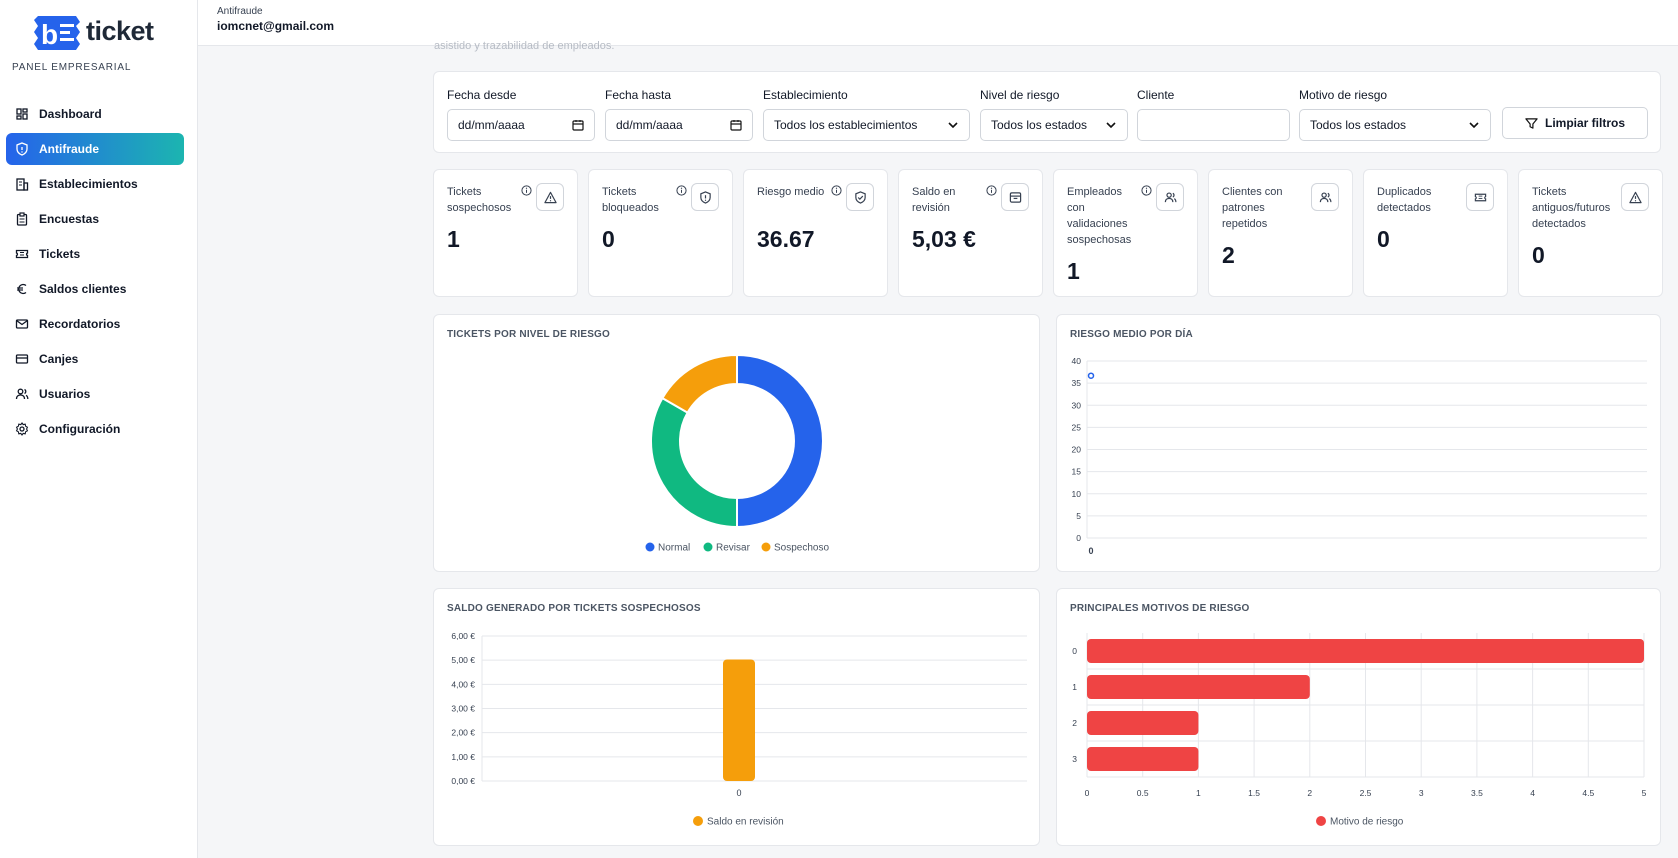  I want to click on sidebar-item-tickets: Tickets, so click(95, 254).